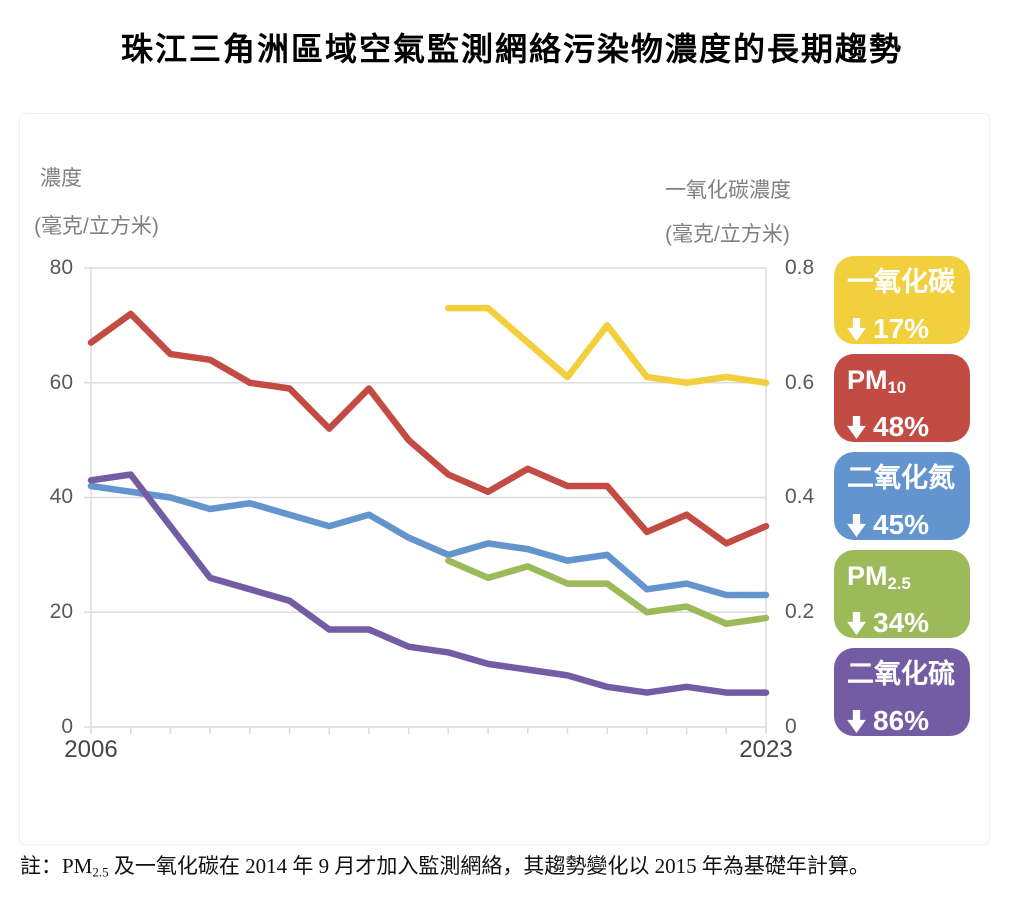 This screenshot has width=1024, height=911. What do you see at coordinates (800, 611) in the screenshot?
I see `right-axis-tick: 0.2` at bounding box center [800, 611].